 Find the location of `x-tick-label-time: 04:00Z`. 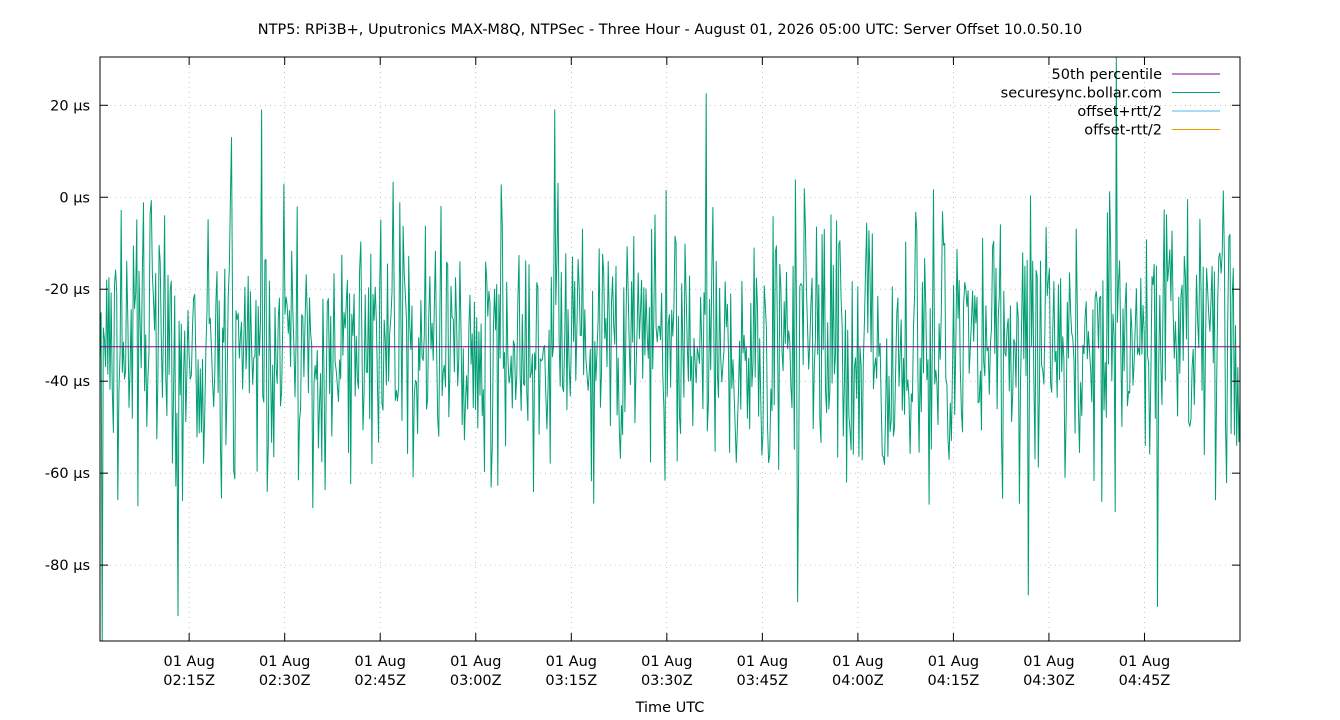

x-tick-label-time: 04:00Z is located at coordinates (858, 681).